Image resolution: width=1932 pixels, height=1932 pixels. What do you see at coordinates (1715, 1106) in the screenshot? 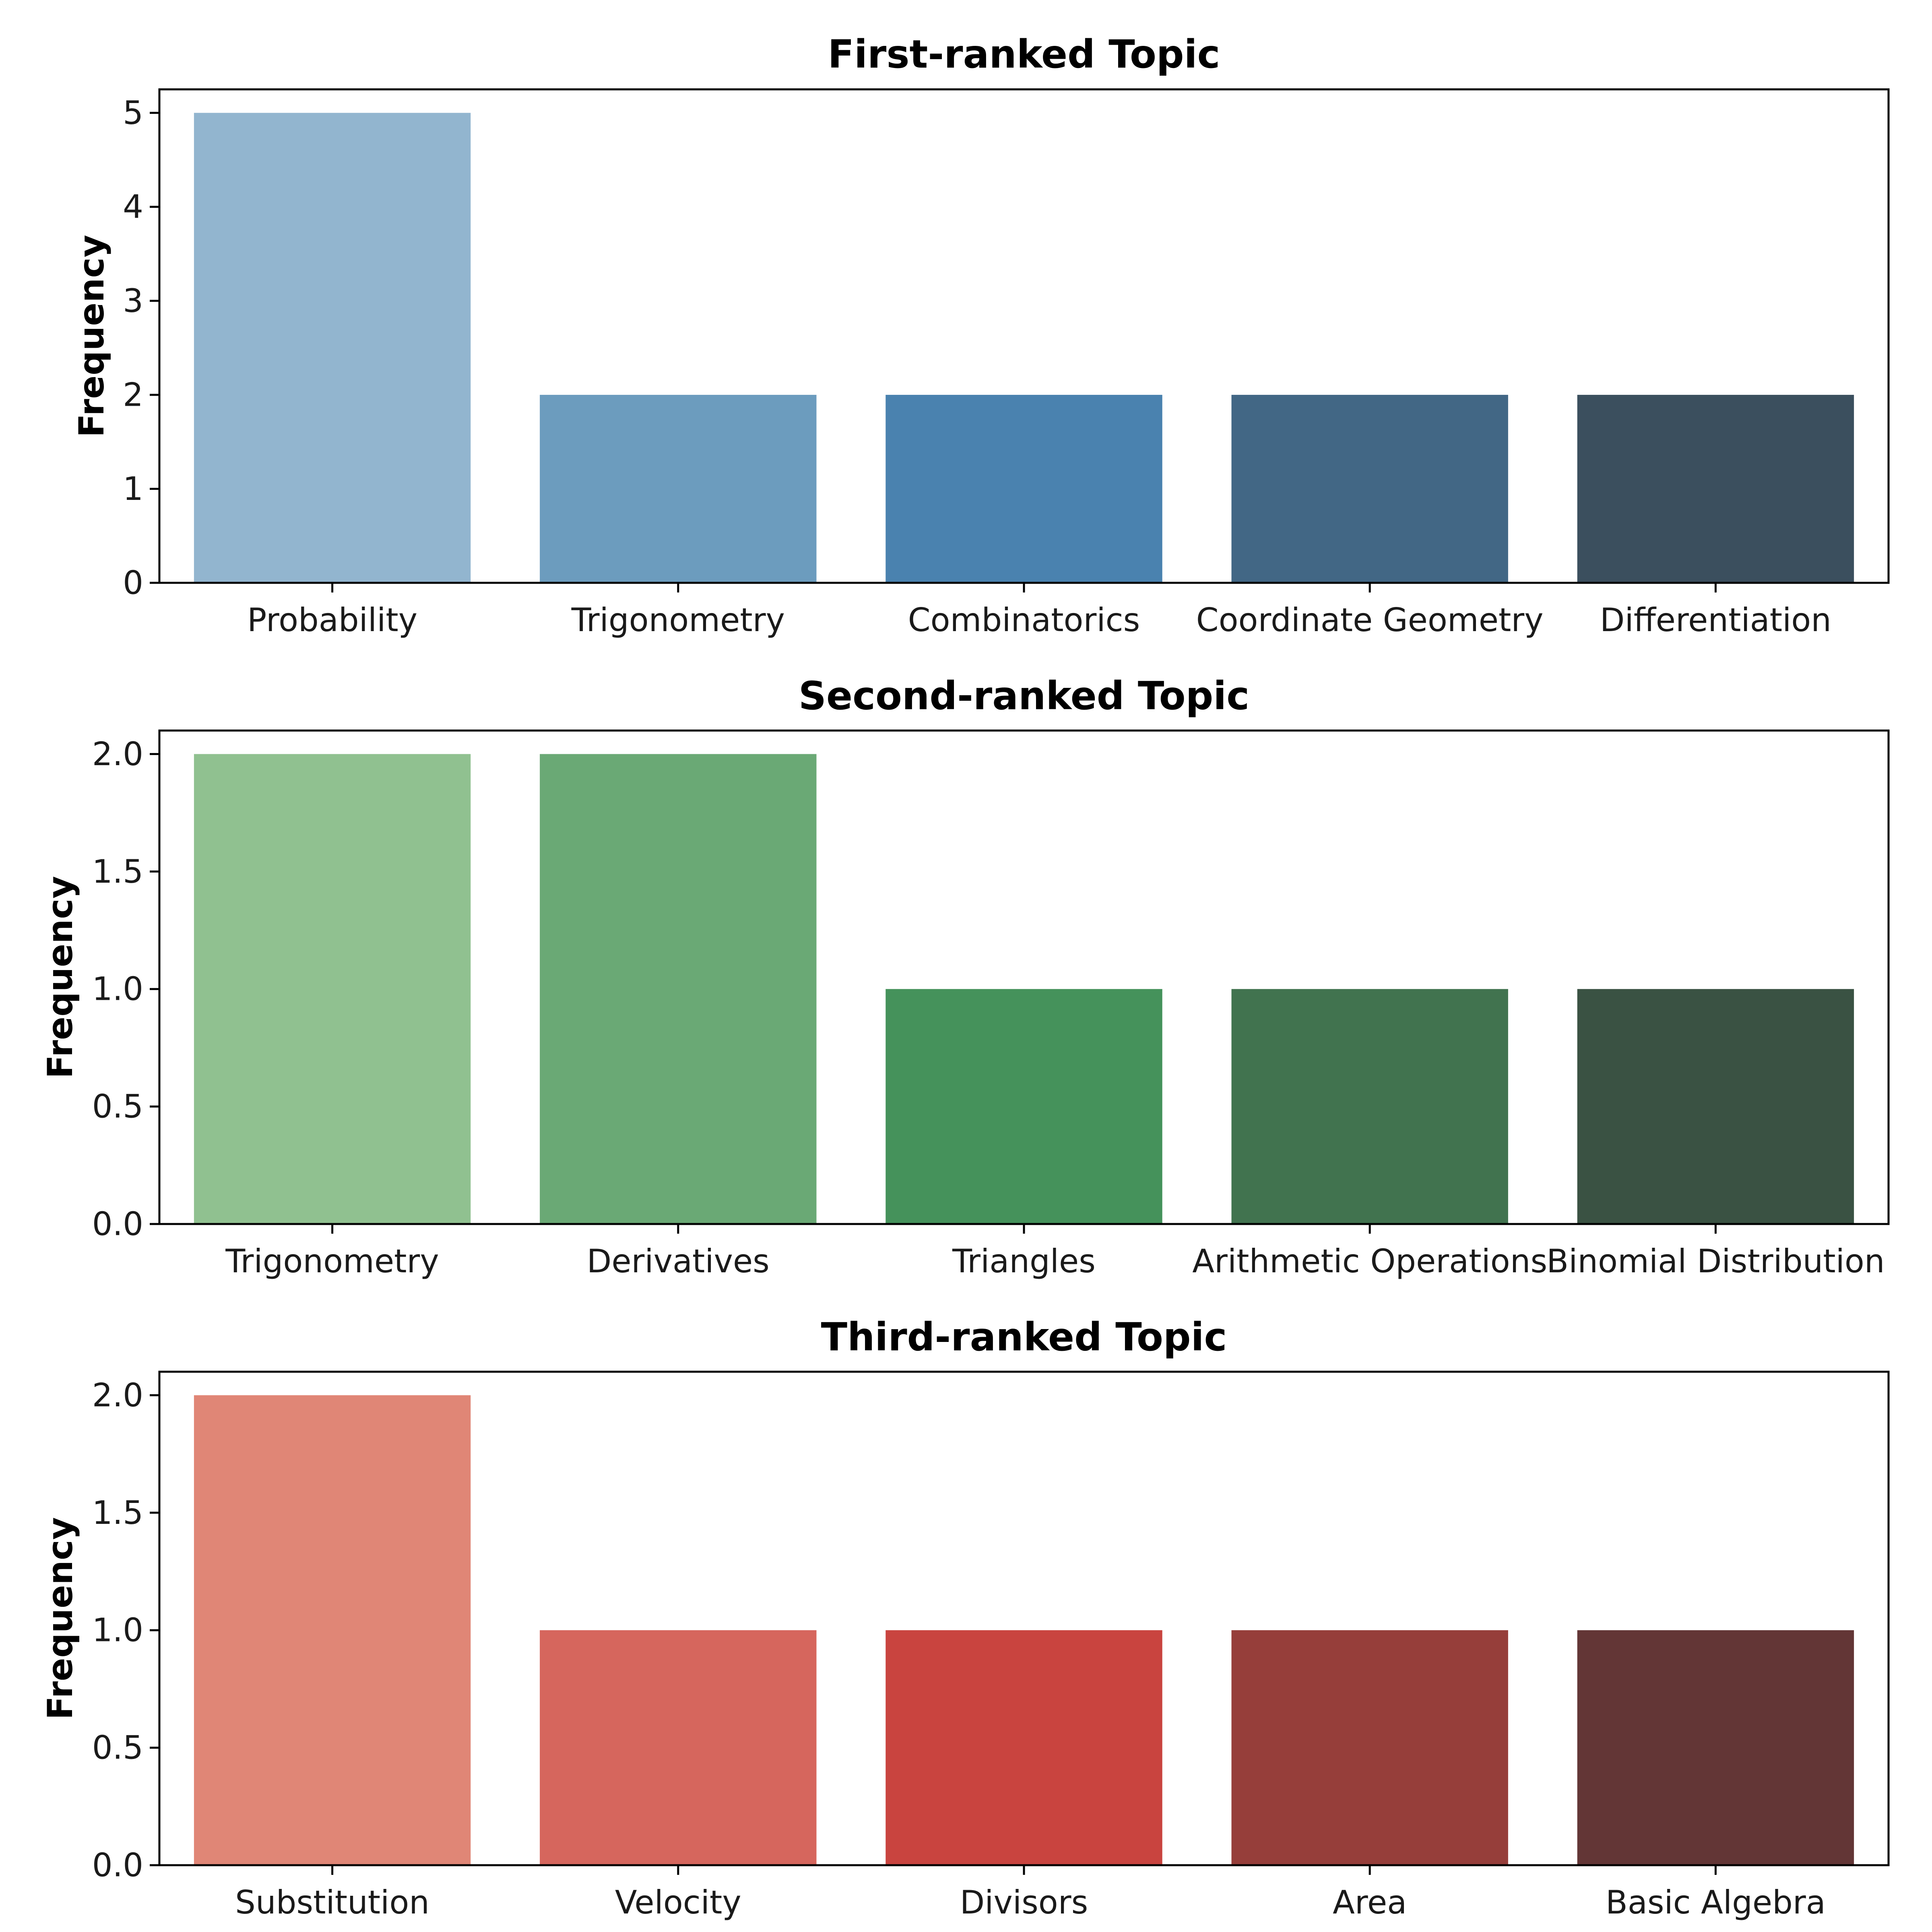
I see `bar-binomial-distribution` at bounding box center [1715, 1106].